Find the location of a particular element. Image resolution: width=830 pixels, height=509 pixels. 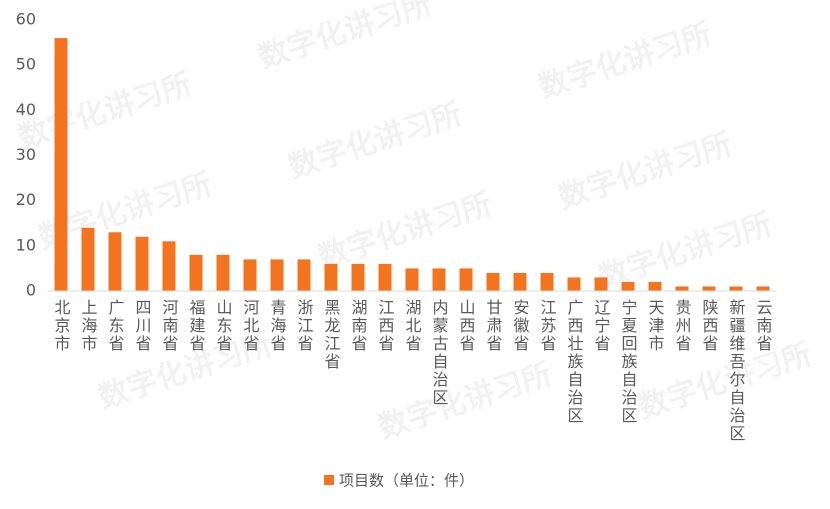

x-tick-label: 山西省 is located at coordinates (466, 326).